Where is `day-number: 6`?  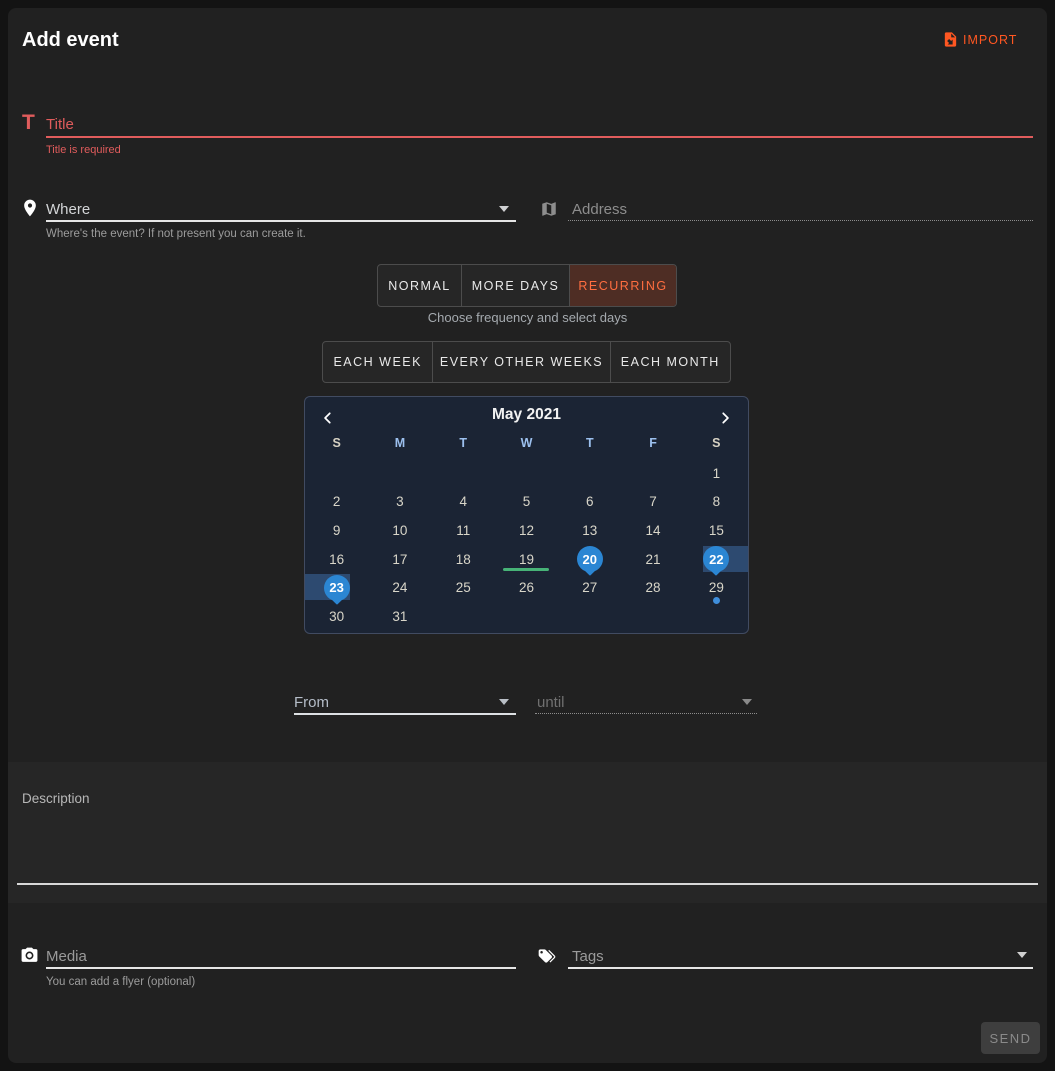 day-number: 6 is located at coordinates (590, 502).